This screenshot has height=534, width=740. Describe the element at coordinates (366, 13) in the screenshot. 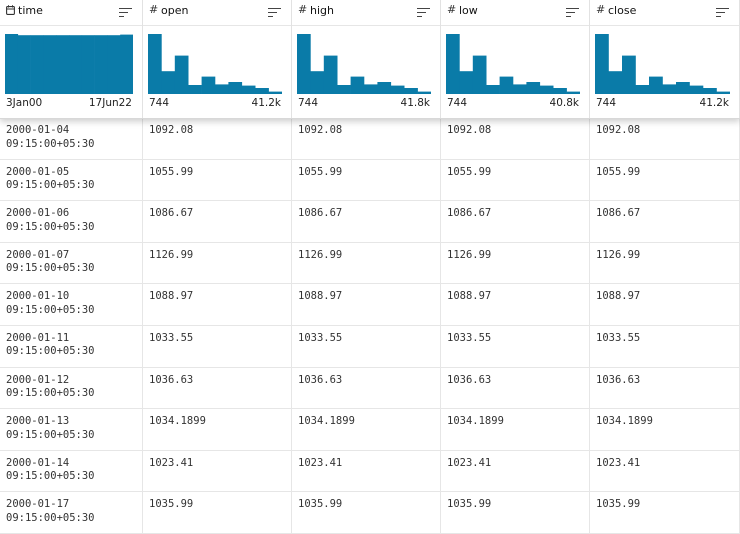

I see `column-name-bar: # high` at that location.